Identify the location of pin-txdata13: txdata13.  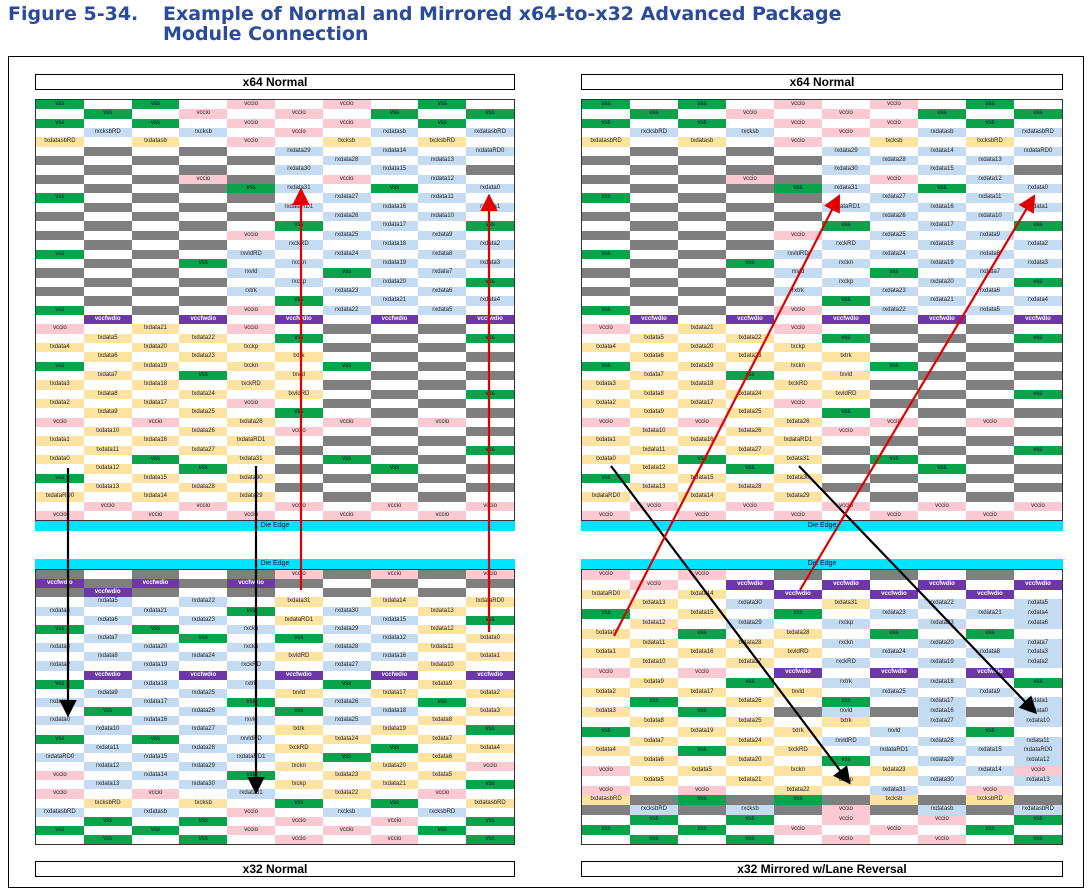
(654, 604).